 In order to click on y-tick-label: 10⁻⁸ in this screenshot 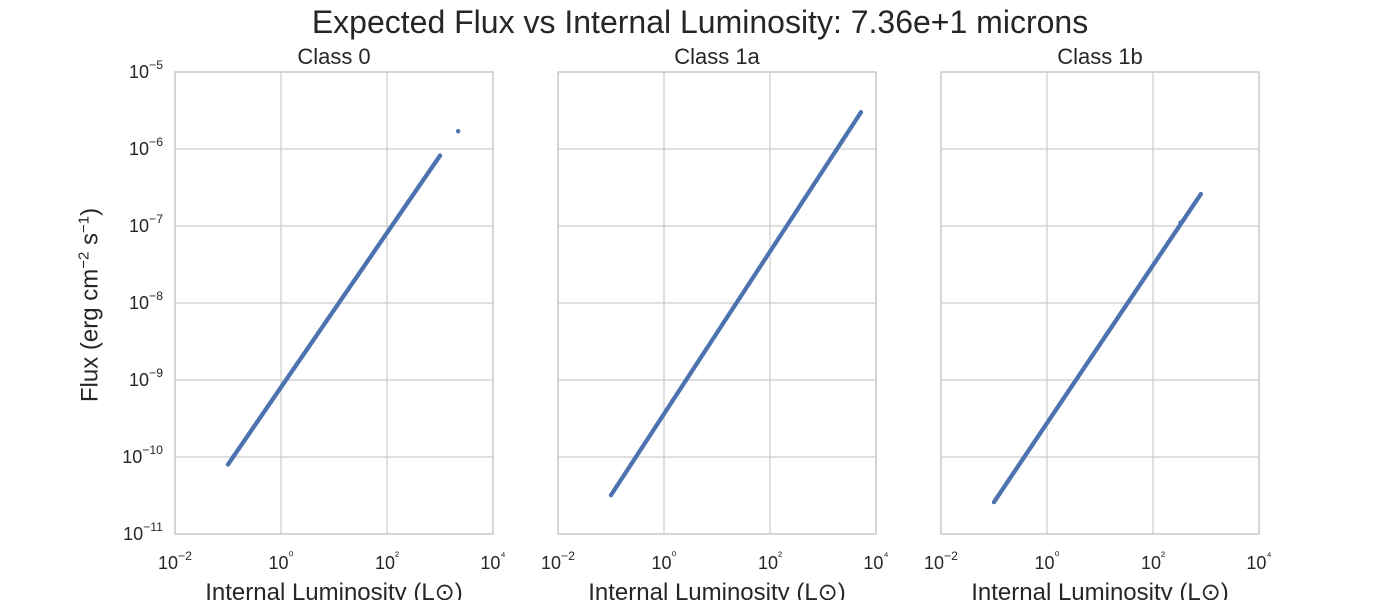, I will do `click(146, 301)`.